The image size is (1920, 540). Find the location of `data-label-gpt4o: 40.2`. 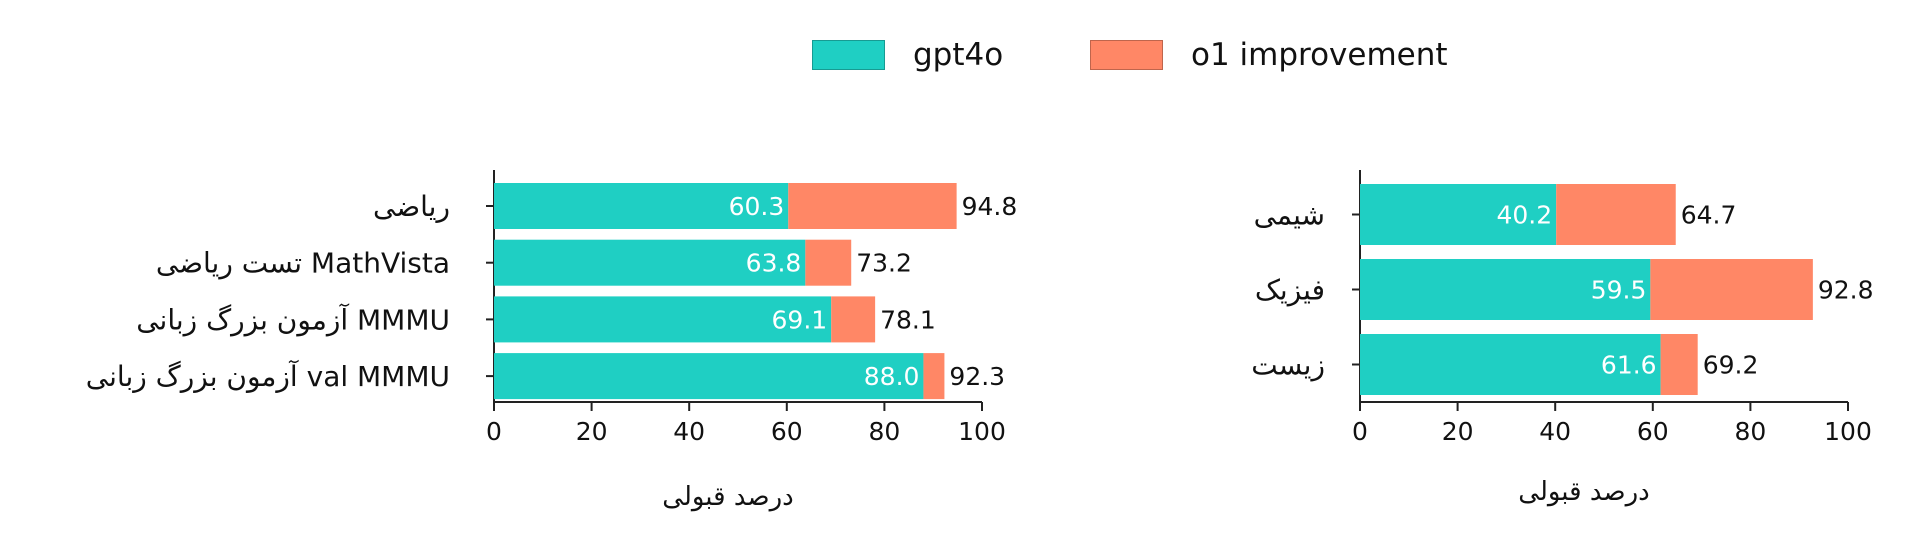

data-label-gpt4o: 40.2 is located at coordinates (1525, 215).